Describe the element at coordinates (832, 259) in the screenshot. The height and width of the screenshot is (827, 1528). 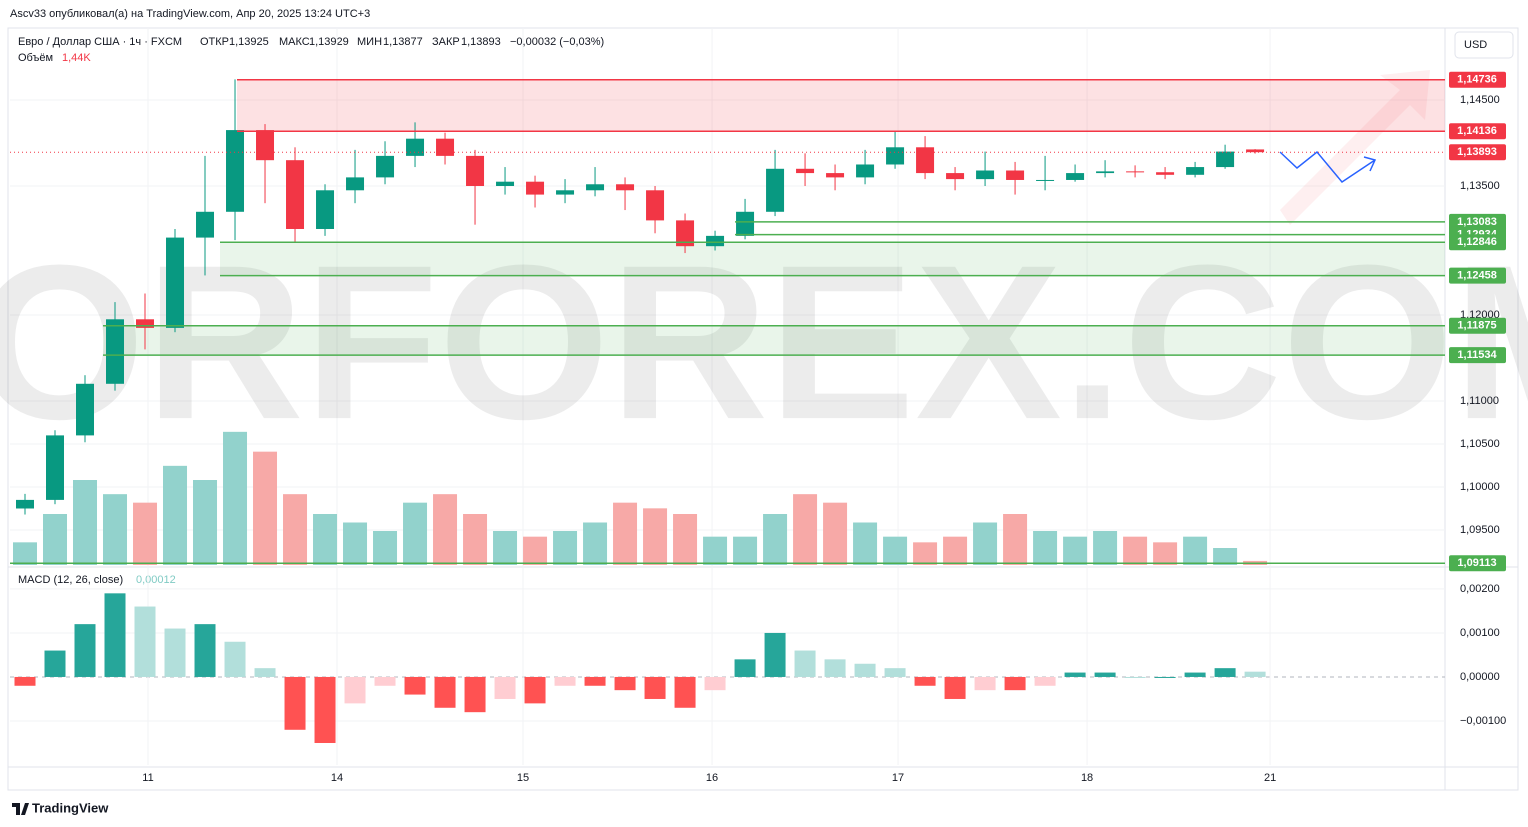
I see `zone` at that location.